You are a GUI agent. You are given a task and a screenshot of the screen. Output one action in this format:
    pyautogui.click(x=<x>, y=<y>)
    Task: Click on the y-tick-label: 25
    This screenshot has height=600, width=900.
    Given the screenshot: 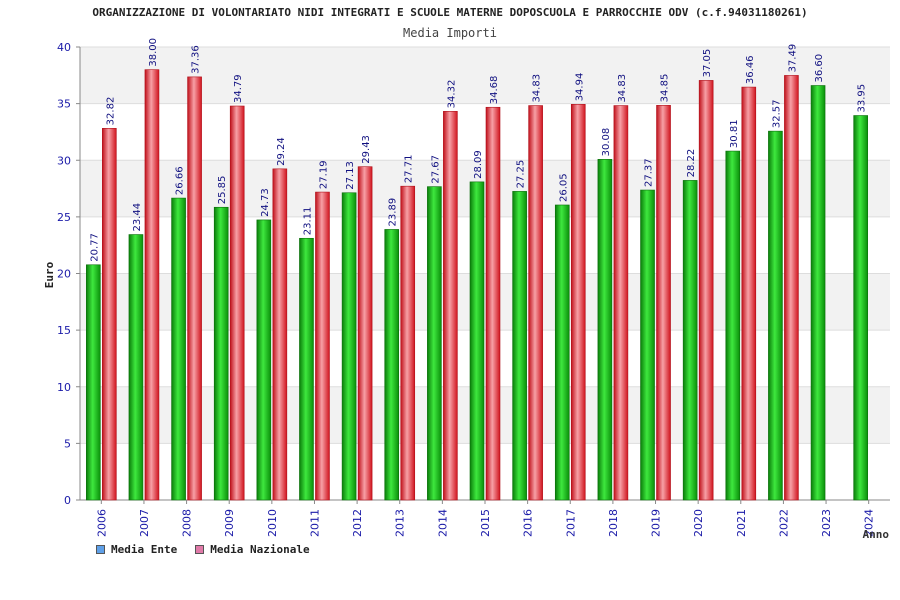 What is the action you would take?
    pyautogui.click(x=64, y=217)
    